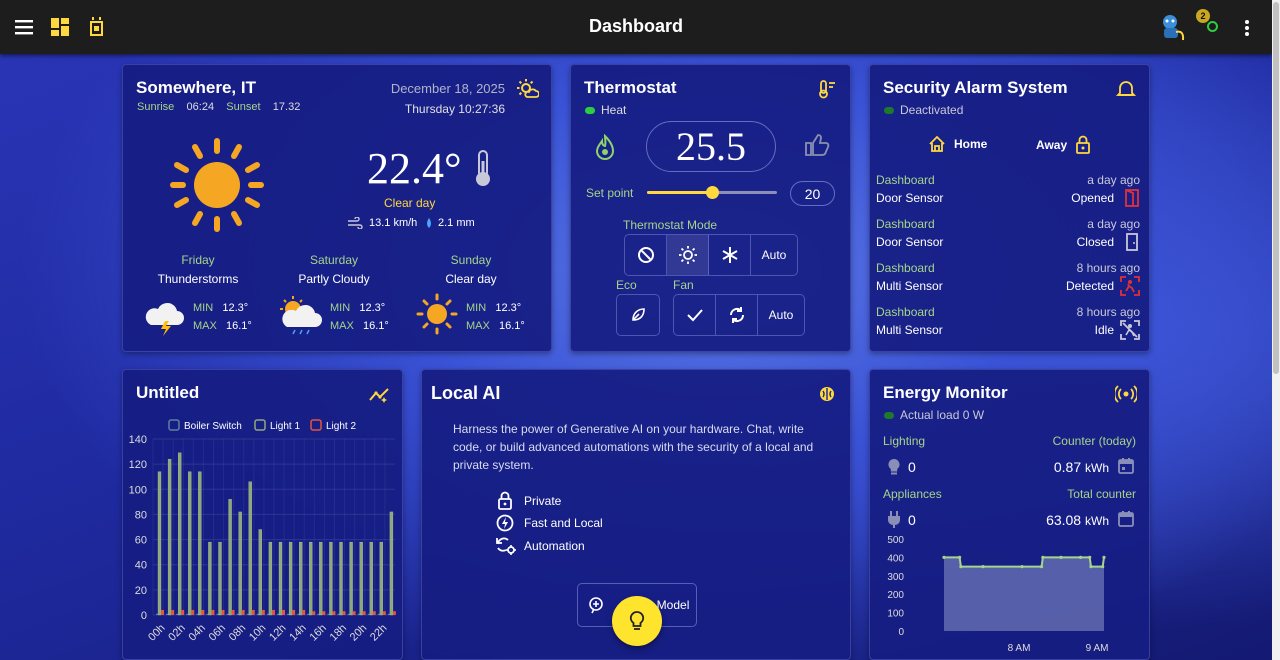 The height and width of the screenshot is (660, 1280). Describe the element at coordinates (638, 315) in the screenshot. I see `eco-button` at that location.